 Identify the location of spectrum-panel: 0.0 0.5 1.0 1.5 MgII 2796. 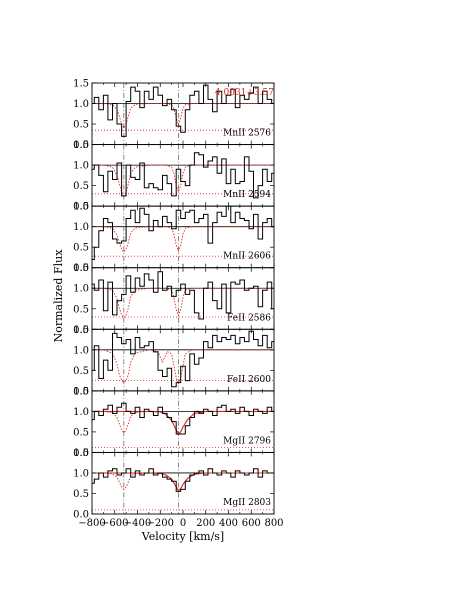
(174, 422).